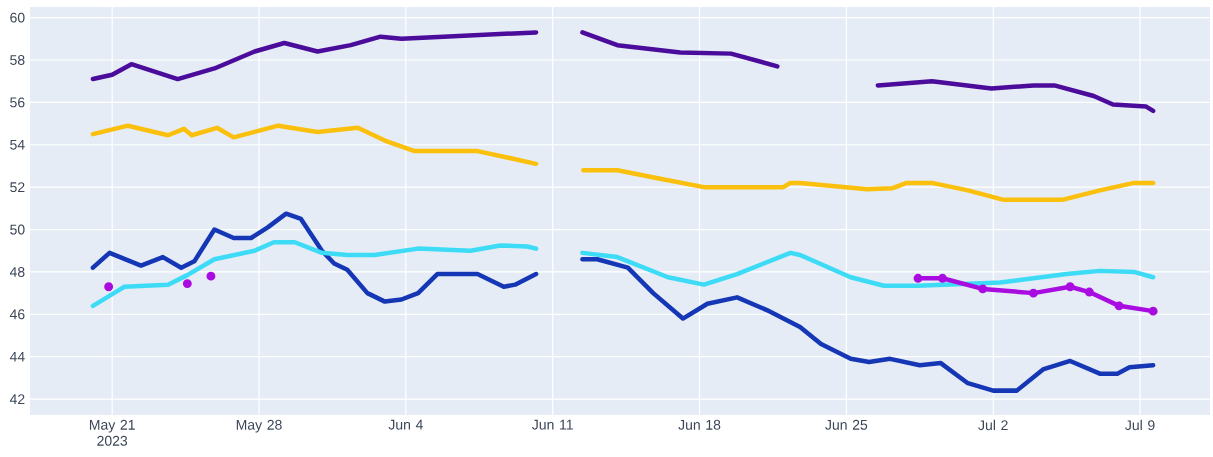 This screenshot has height=457, width=1213. Describe the element at coordinates (993, 425) in the screenshot. I see `x-tick-label: Jul 2` at that location.